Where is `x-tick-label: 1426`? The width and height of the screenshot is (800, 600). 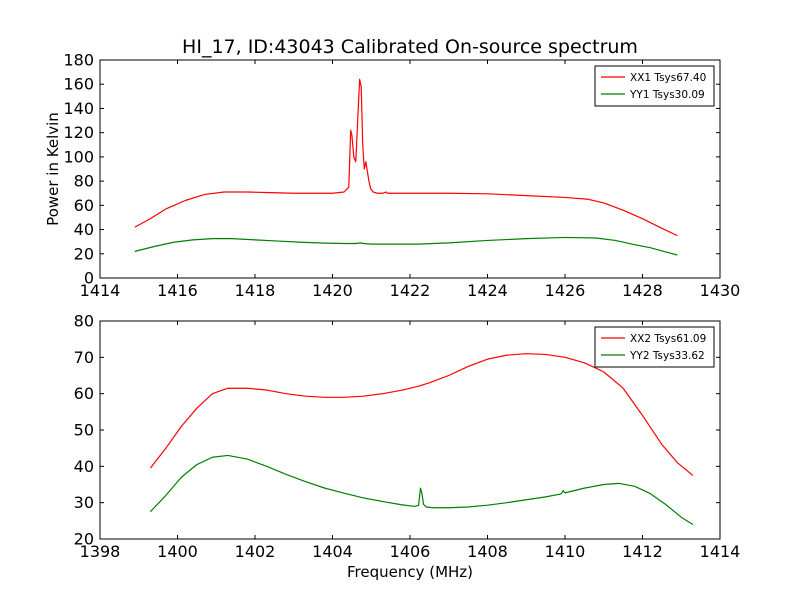
x-tick-label: 1426 is located at coordinates (565, 290).